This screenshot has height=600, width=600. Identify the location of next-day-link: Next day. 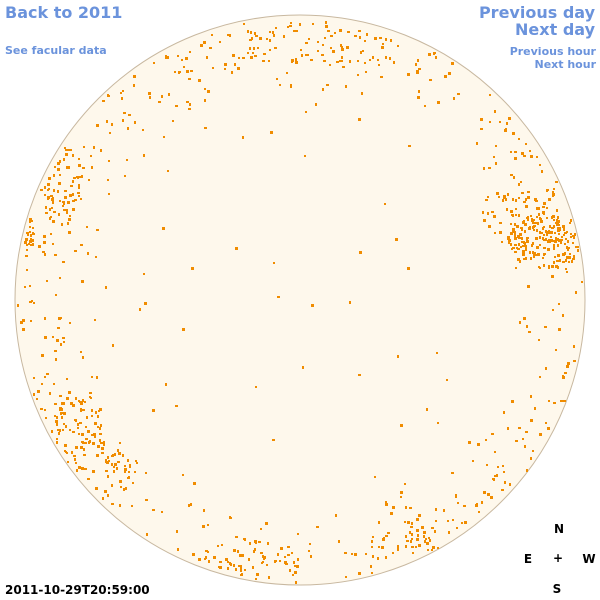
(555, 29).